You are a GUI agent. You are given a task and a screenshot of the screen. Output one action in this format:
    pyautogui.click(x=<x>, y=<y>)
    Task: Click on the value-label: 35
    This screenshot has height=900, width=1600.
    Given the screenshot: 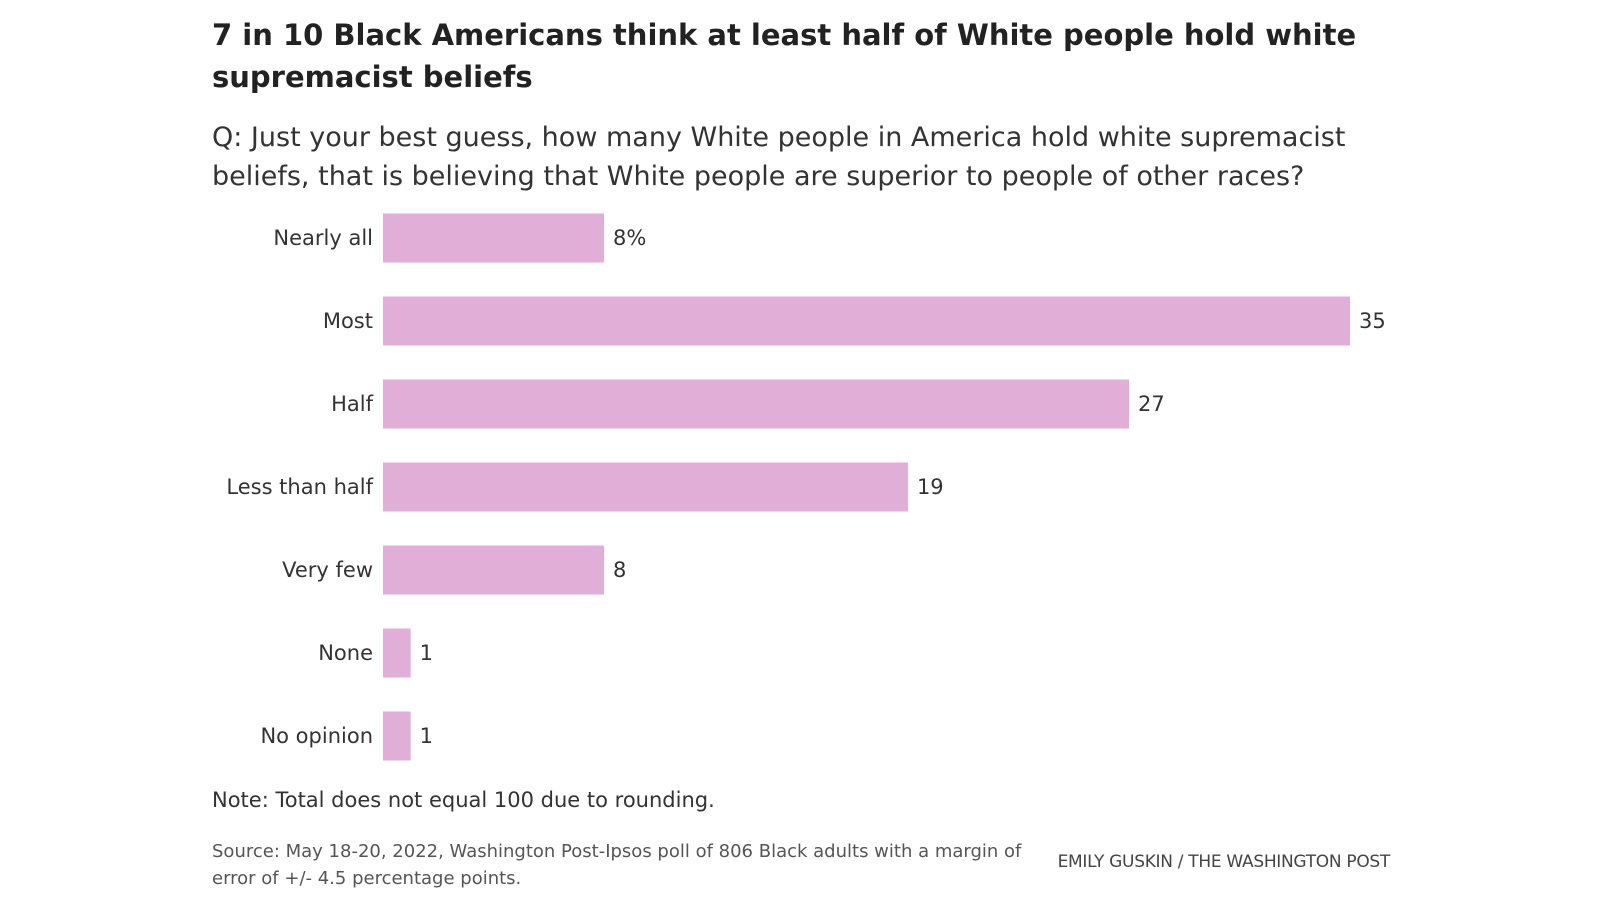 What is the action you would take?
    pyautogui.click(x=1372, y=321)
    